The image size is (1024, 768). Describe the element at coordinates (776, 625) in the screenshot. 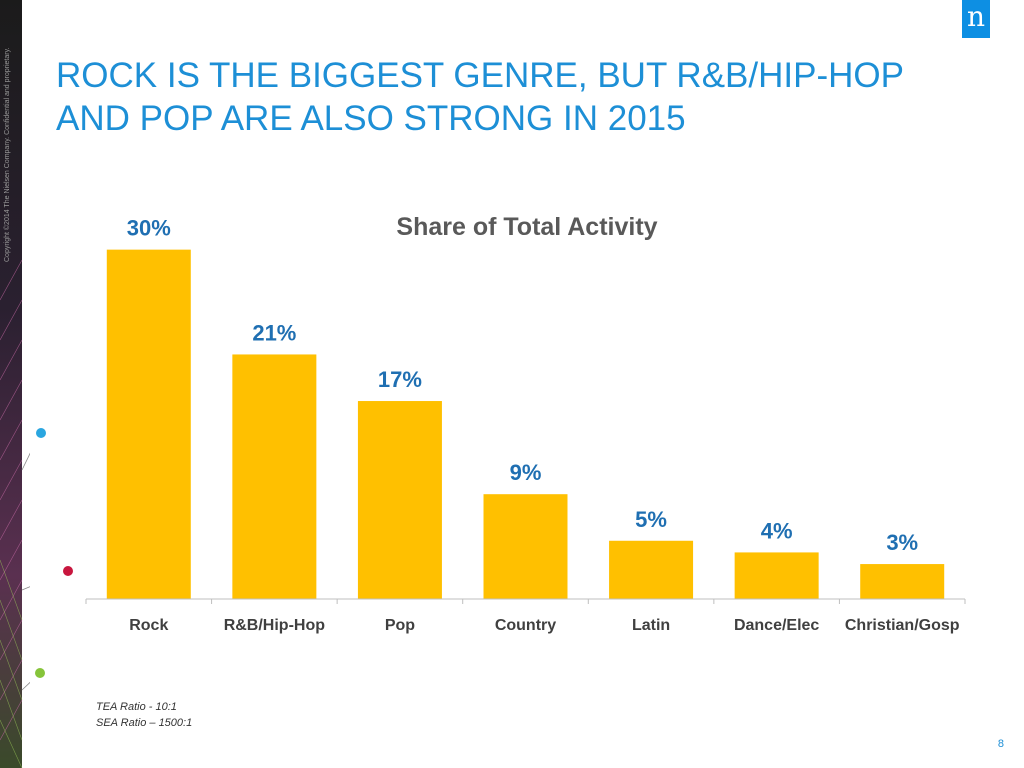

I see `x-tick-label-dance-elec: Dance/Elec` at that location.